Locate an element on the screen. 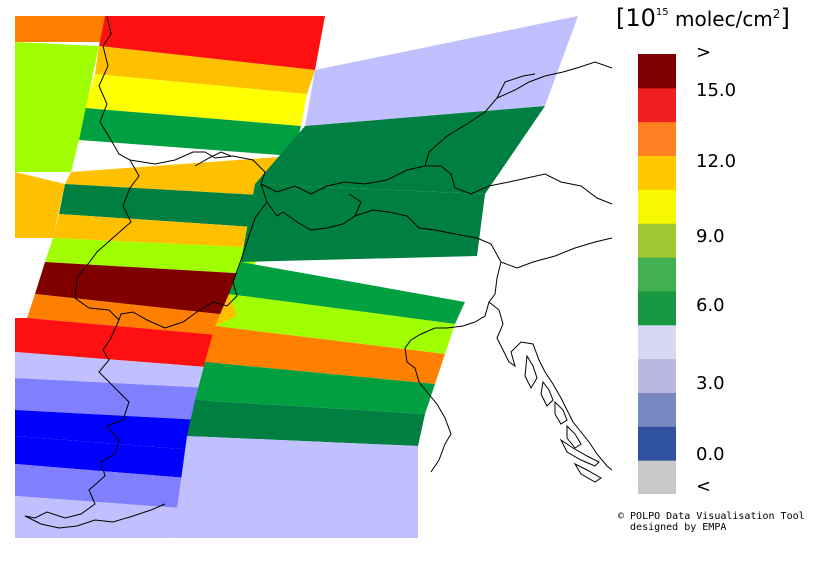 The image size is (813, 566). legend-label-12: 12.0 is located at coordinates (716, 161).